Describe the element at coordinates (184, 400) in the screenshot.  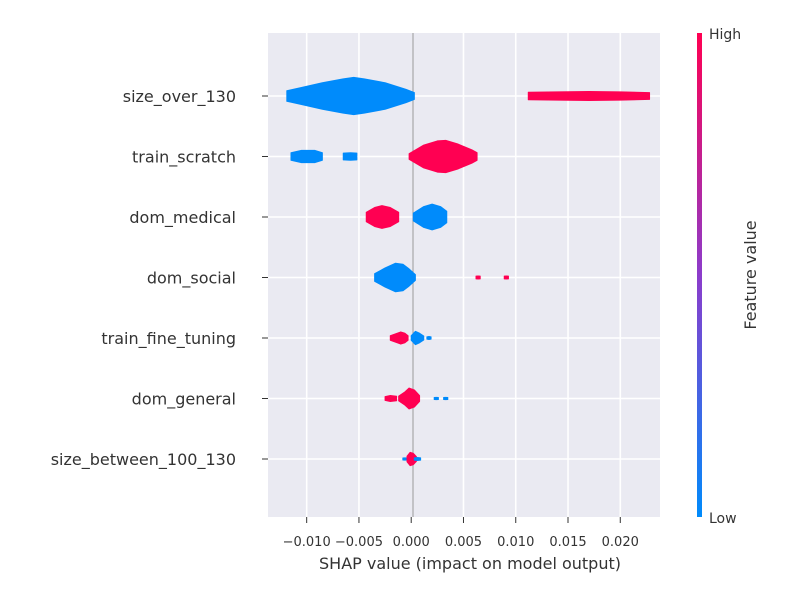
I see `feature-label: dom_general` at that location.